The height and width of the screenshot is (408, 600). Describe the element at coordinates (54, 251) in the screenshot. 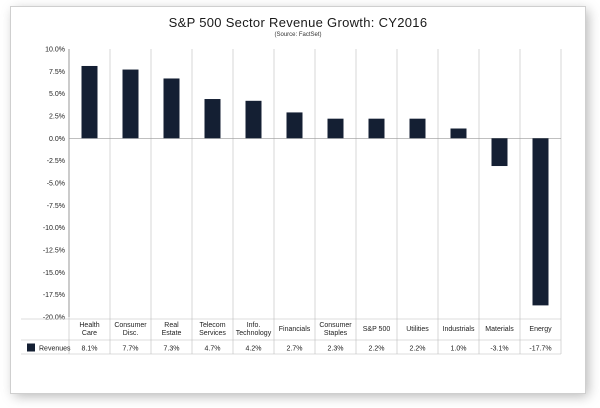

I see `y-tick-label: -12.5%` at that location.